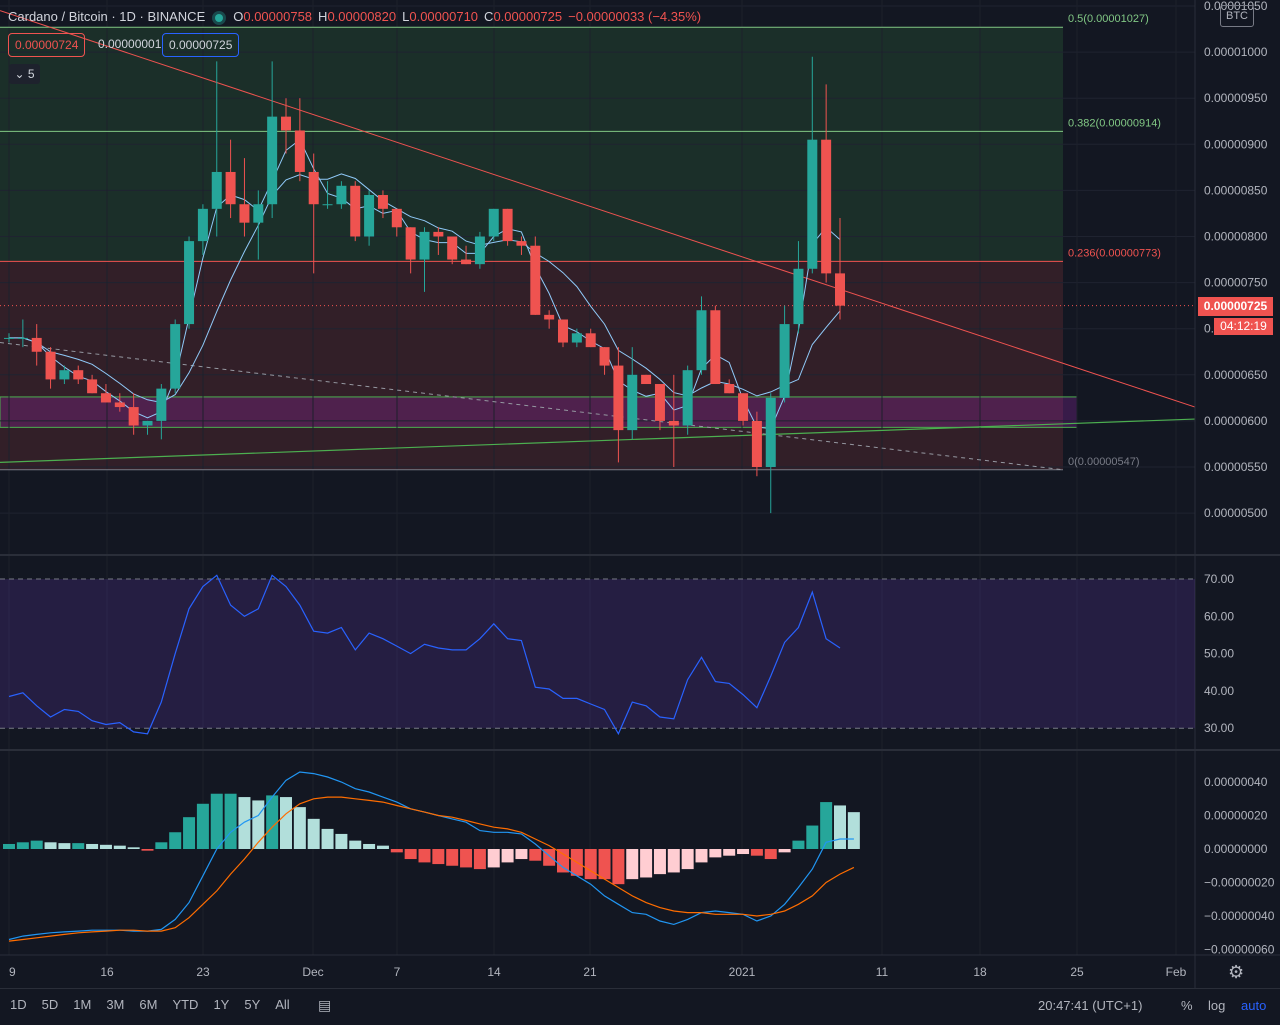 The height and width of the screenshot is (1025, 1280). Describe the element at coordinates (47, 45) in the screenshot. I see `sell-price-pill: 0.00000724` at that location.